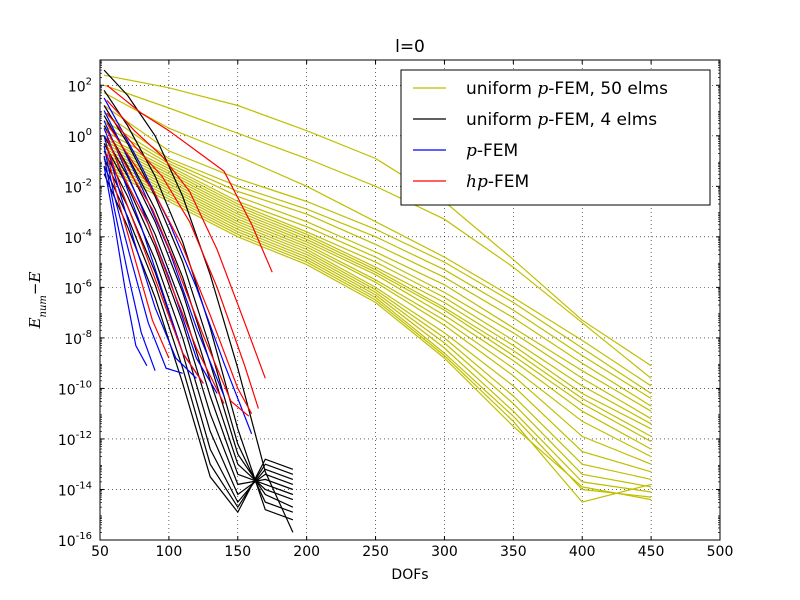 The width and height of the screenshot is (800, 600). Describe the element at coordinates (80, 85) in the screenshot. I see `y-tick-label: 10²` at that location.